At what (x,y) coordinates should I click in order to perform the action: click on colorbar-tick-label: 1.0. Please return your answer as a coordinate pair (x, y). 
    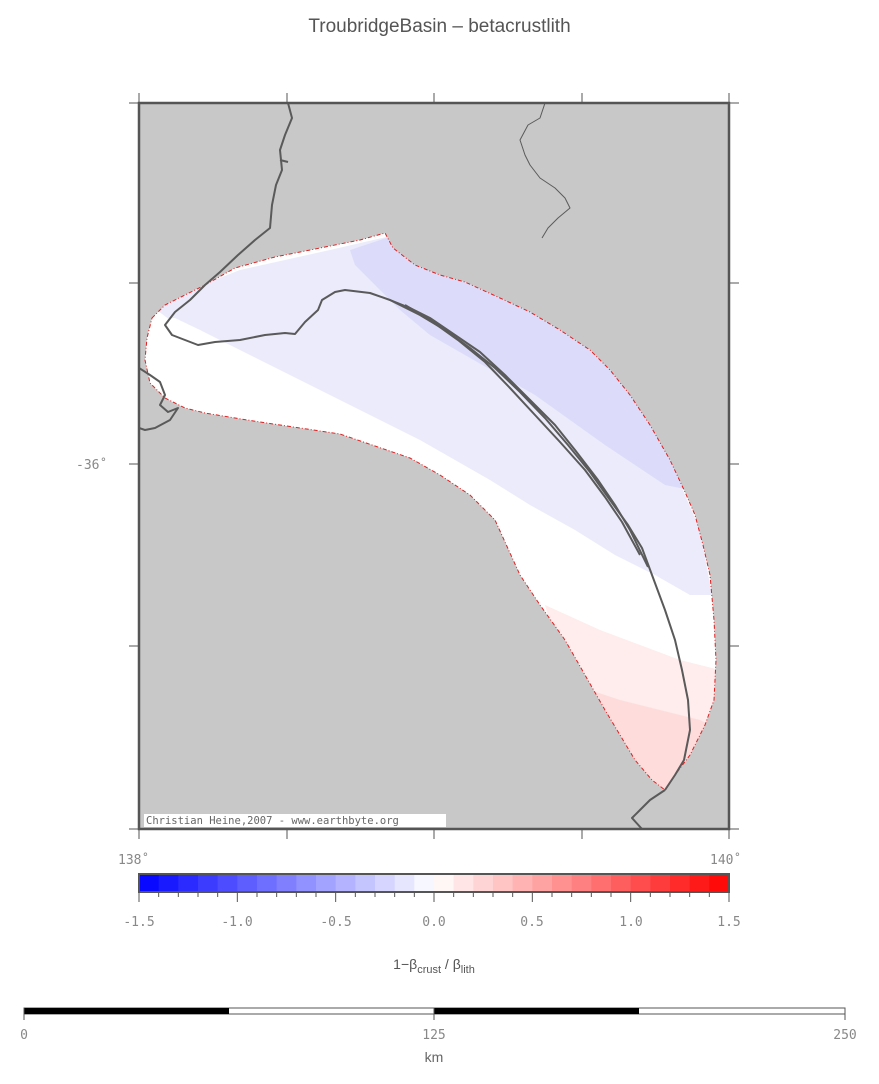
    Looking at the image, I should click on (630, 922).